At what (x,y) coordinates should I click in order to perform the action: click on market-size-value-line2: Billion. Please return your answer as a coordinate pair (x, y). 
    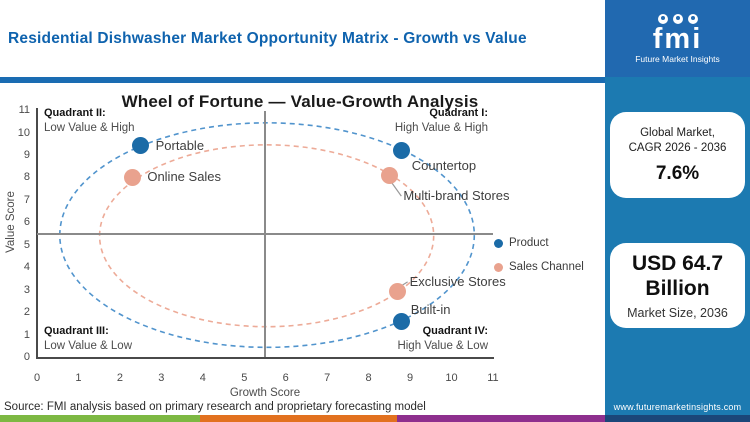
    Looking at the image, I should click on (677, 288).